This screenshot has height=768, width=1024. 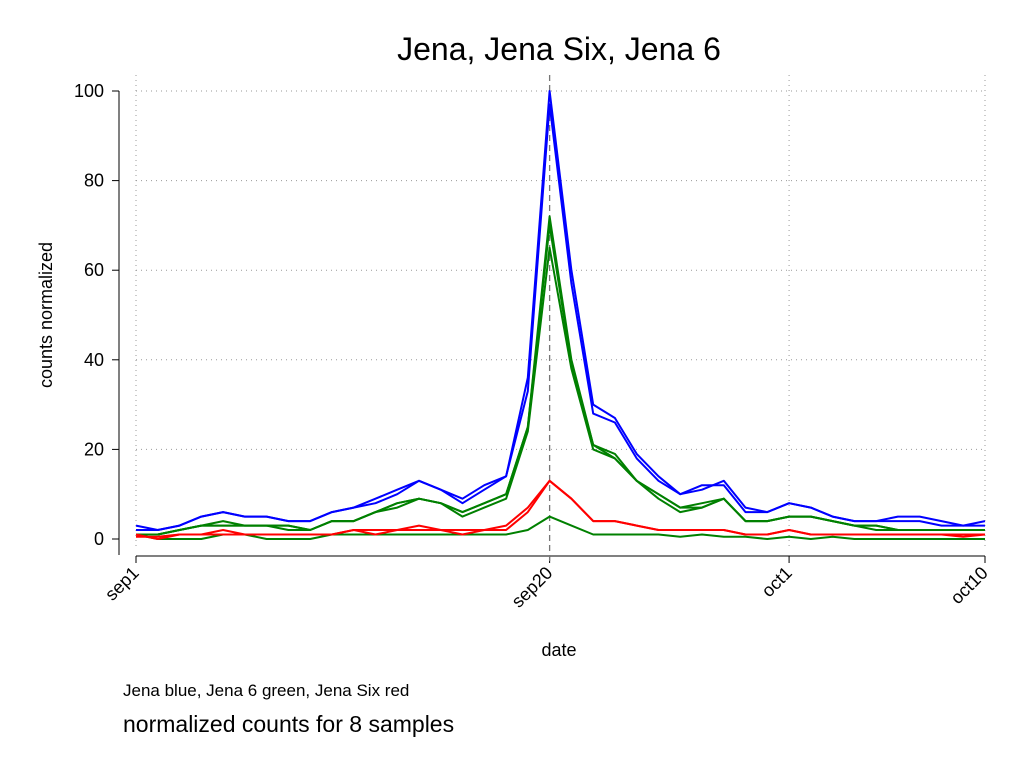 I want to click on chart-title: Jena, Jena Six, Jena 6, so click(x=559, y=49).